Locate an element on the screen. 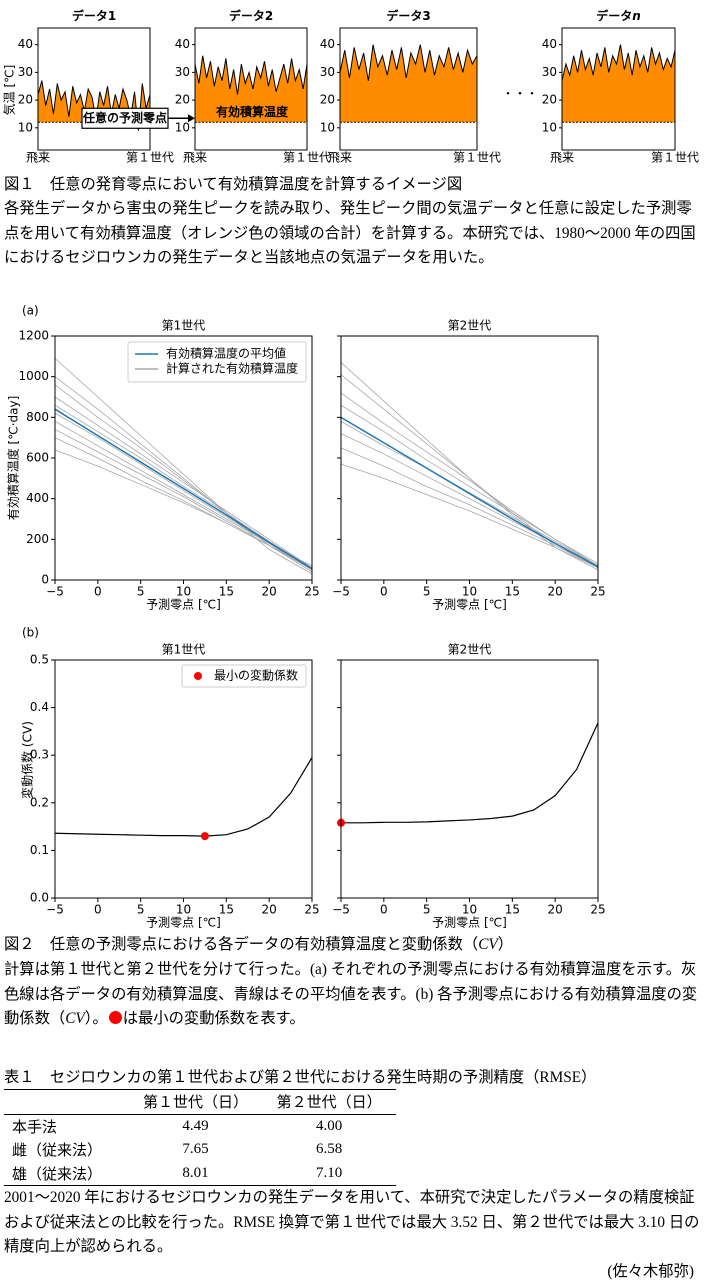 Image resolution: width=705 pixels, height=1285 pixels. fig1-caption-title: 図１ 任意の発育零点において有効積算温度を計算するイメージ図 is located at coordinates (233, 184).